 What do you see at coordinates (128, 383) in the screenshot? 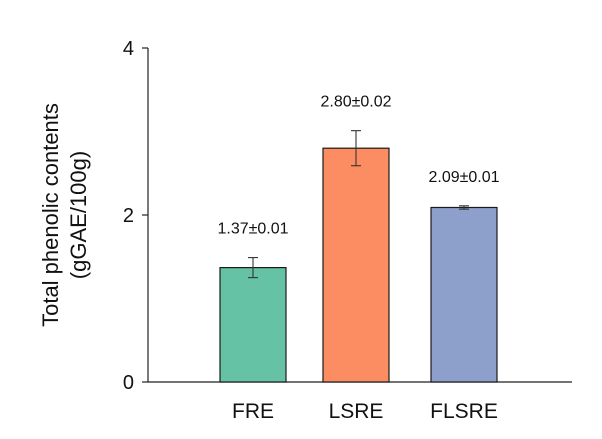
I see `y-tick-label: 0` at bounding box center [128, 383].